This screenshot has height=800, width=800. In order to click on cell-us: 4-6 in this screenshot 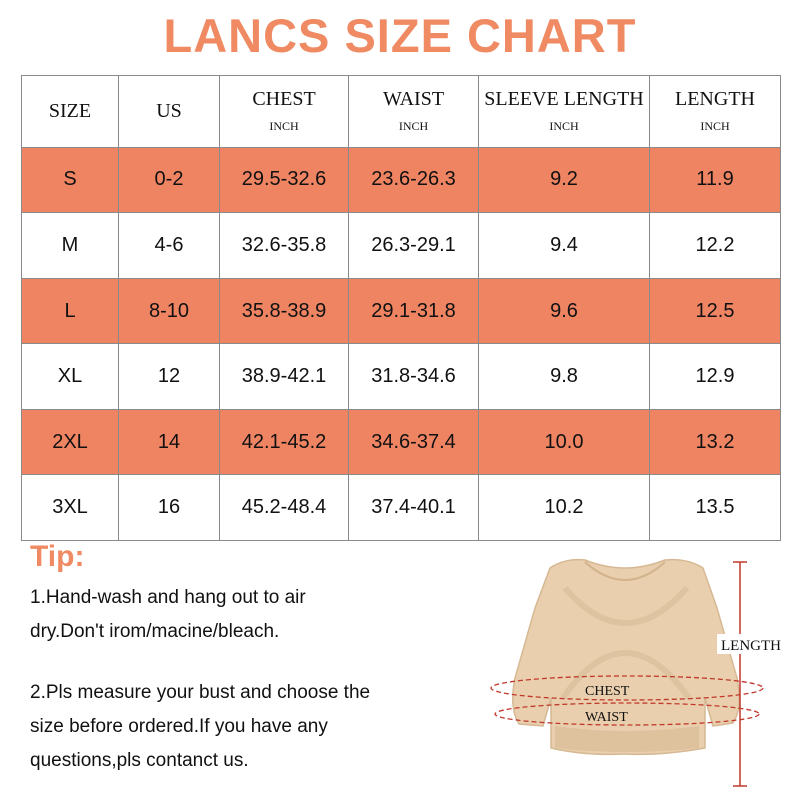, I will do `click(169, 245)`.